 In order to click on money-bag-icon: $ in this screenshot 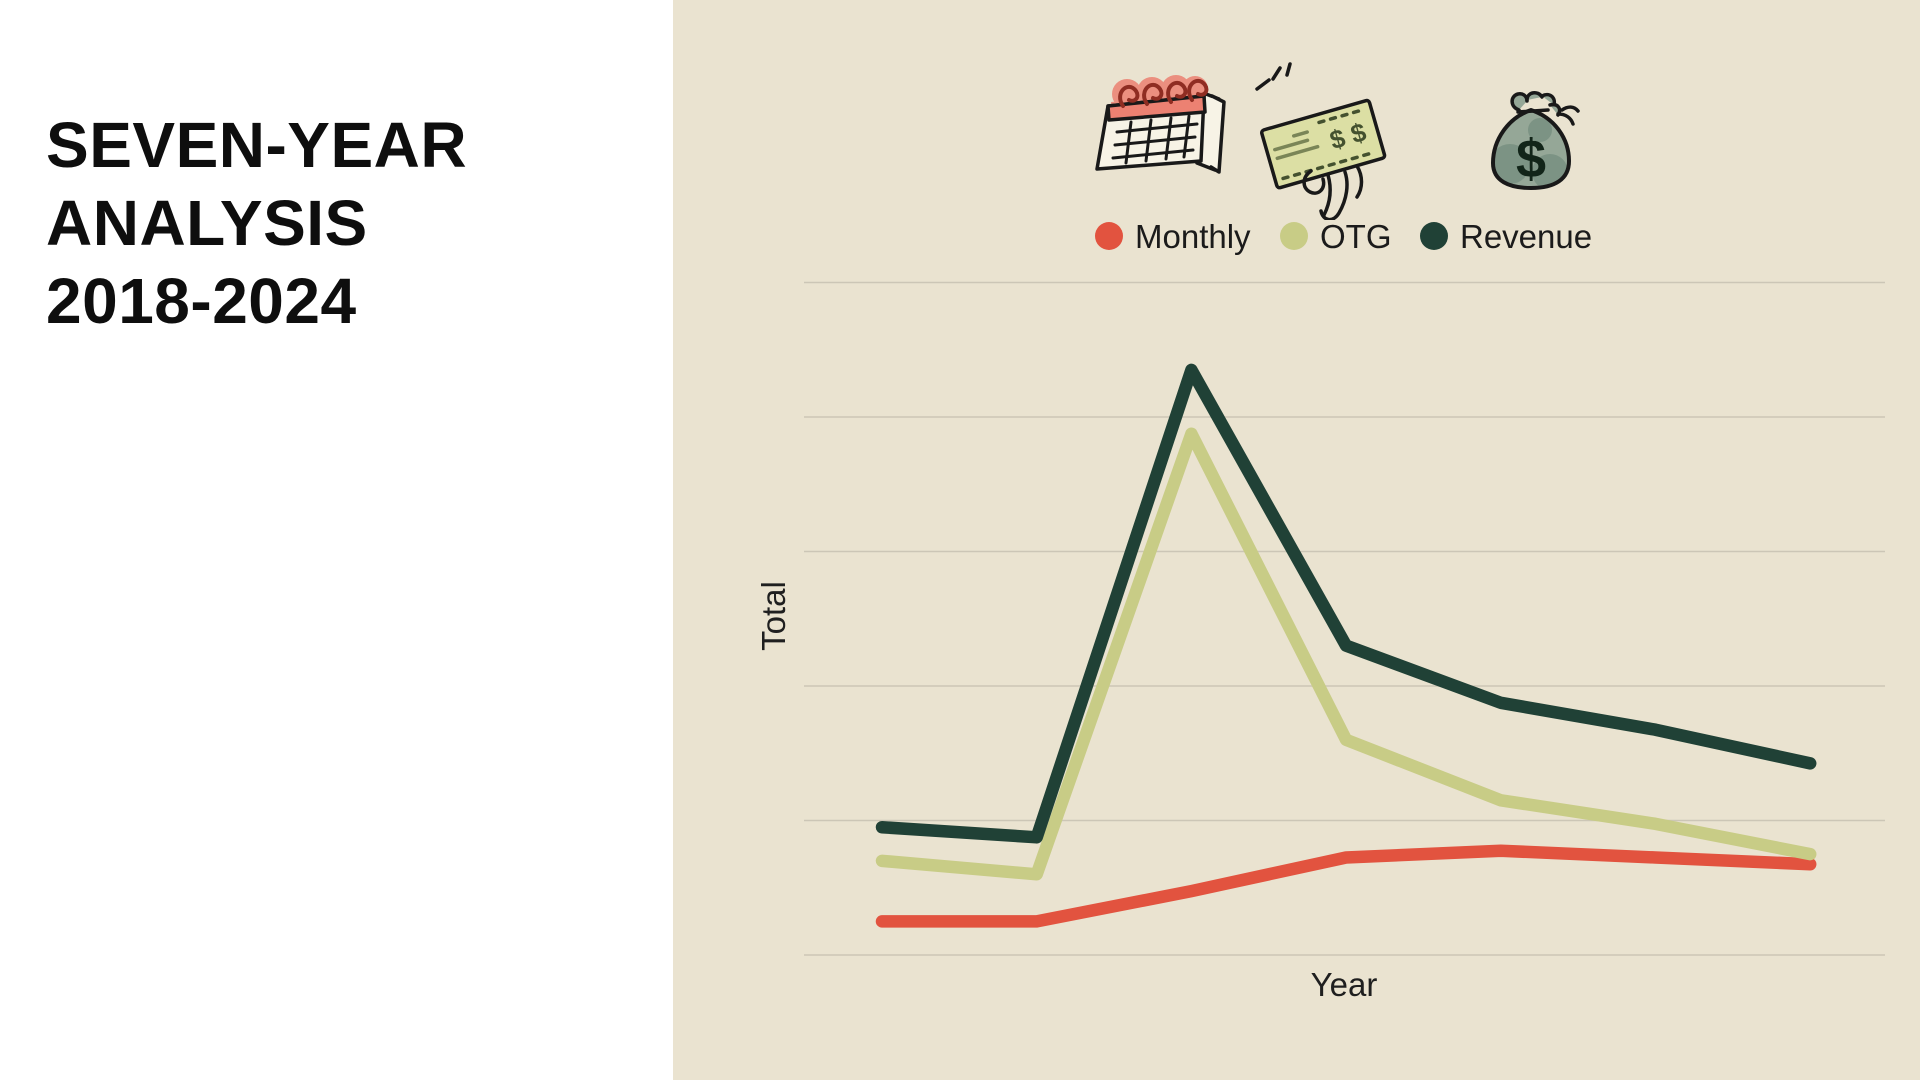, I will do `click(1535, 140)`.